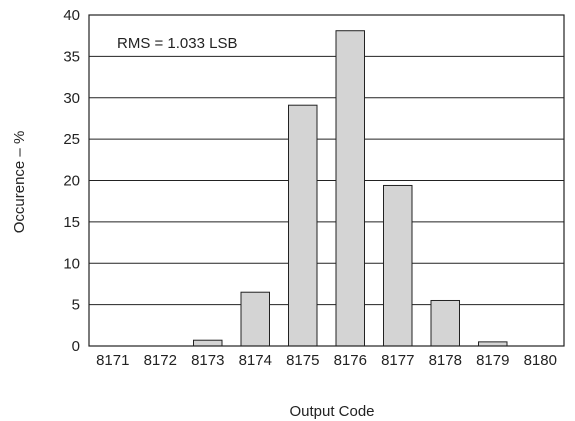  I want to click on x-tick-label: 8172, so click(160, 360).